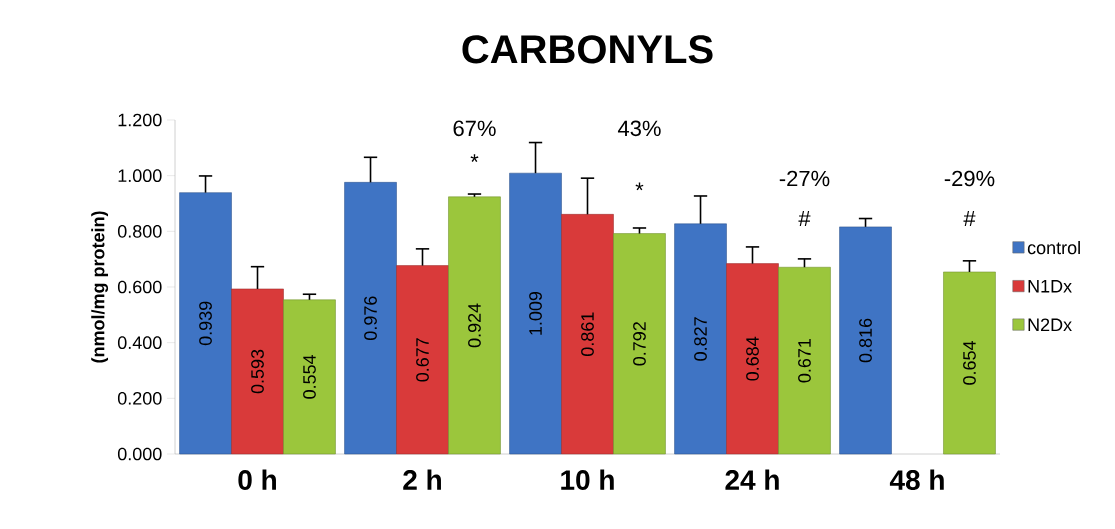 The height and width of the screenshot is (529, 1115). I want to click on data-label: 0.816, so click(865, 340).